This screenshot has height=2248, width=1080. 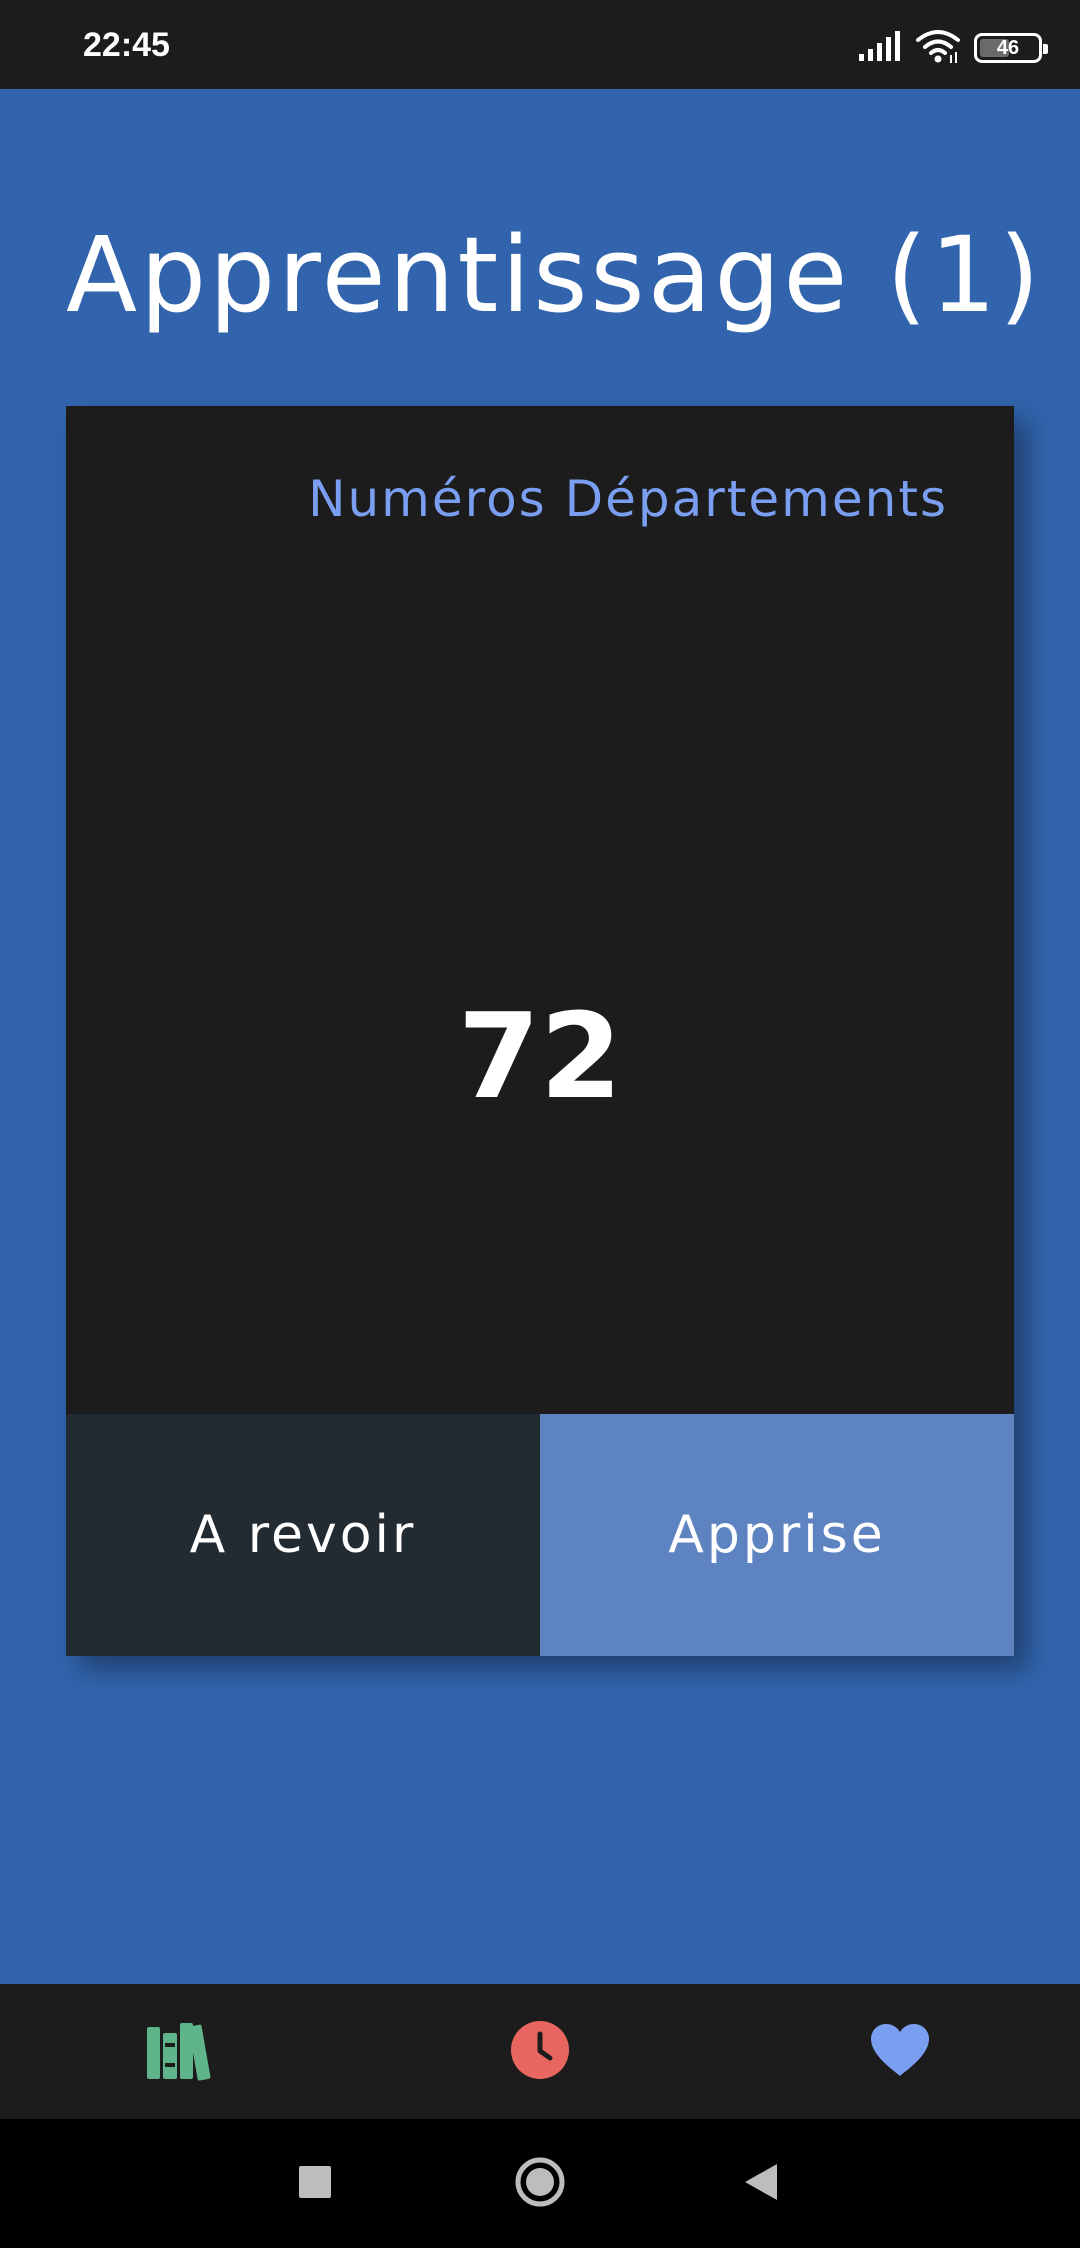 What do you see at coordinates (938, 48) in the screenshot?
I see `wifi-icon` at bounding box center [938, 48].